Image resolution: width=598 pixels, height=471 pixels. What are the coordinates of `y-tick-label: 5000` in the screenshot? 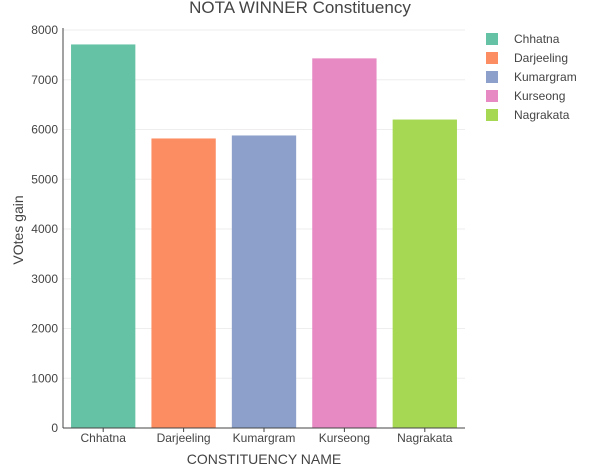 It's located at (44, 179).